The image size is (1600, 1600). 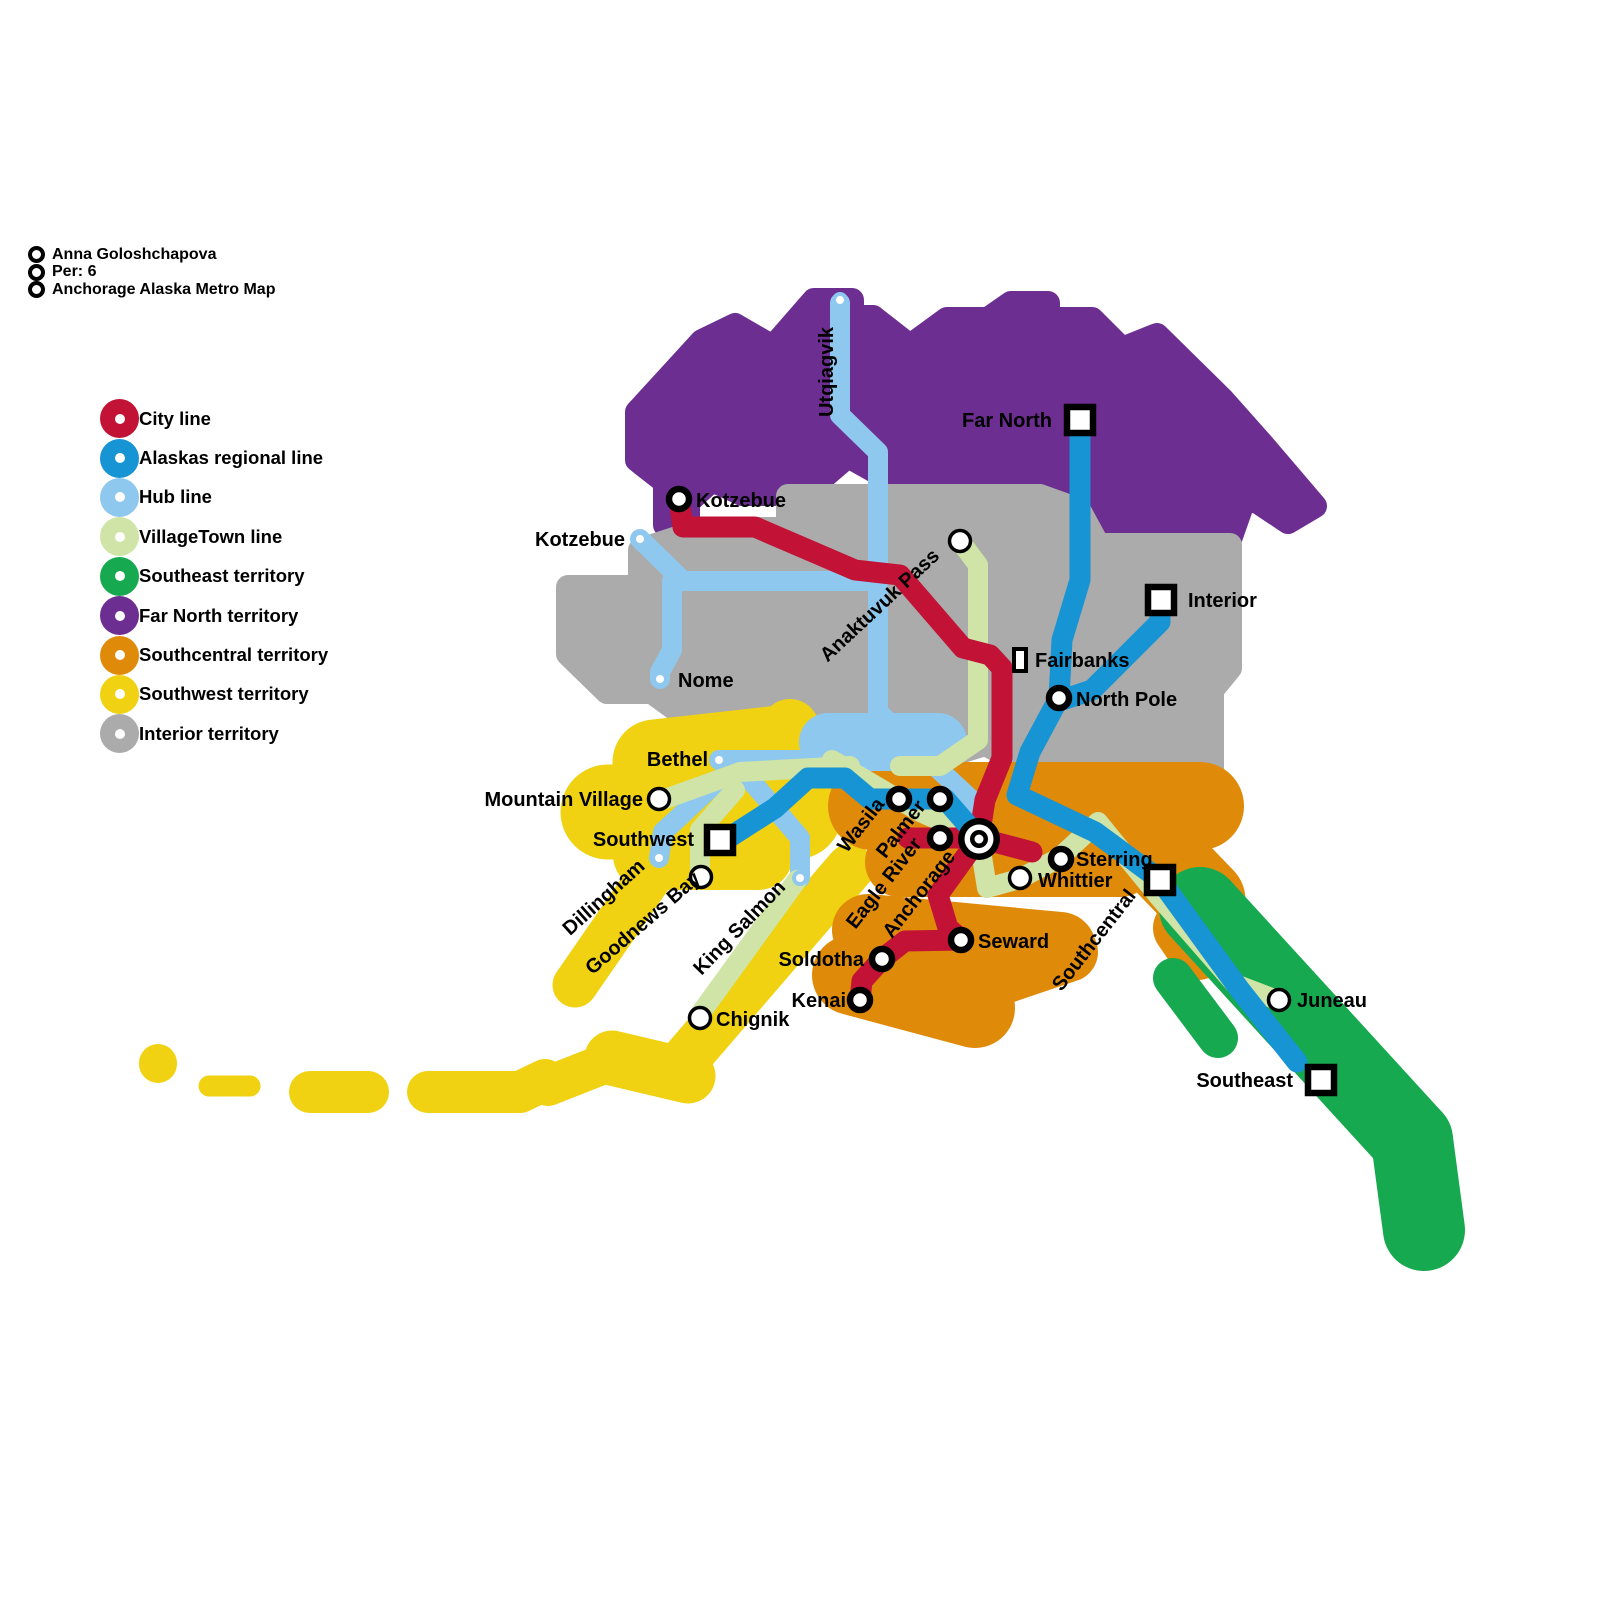 I want to click on southcentral-territory, so click(x=1009, y=972).